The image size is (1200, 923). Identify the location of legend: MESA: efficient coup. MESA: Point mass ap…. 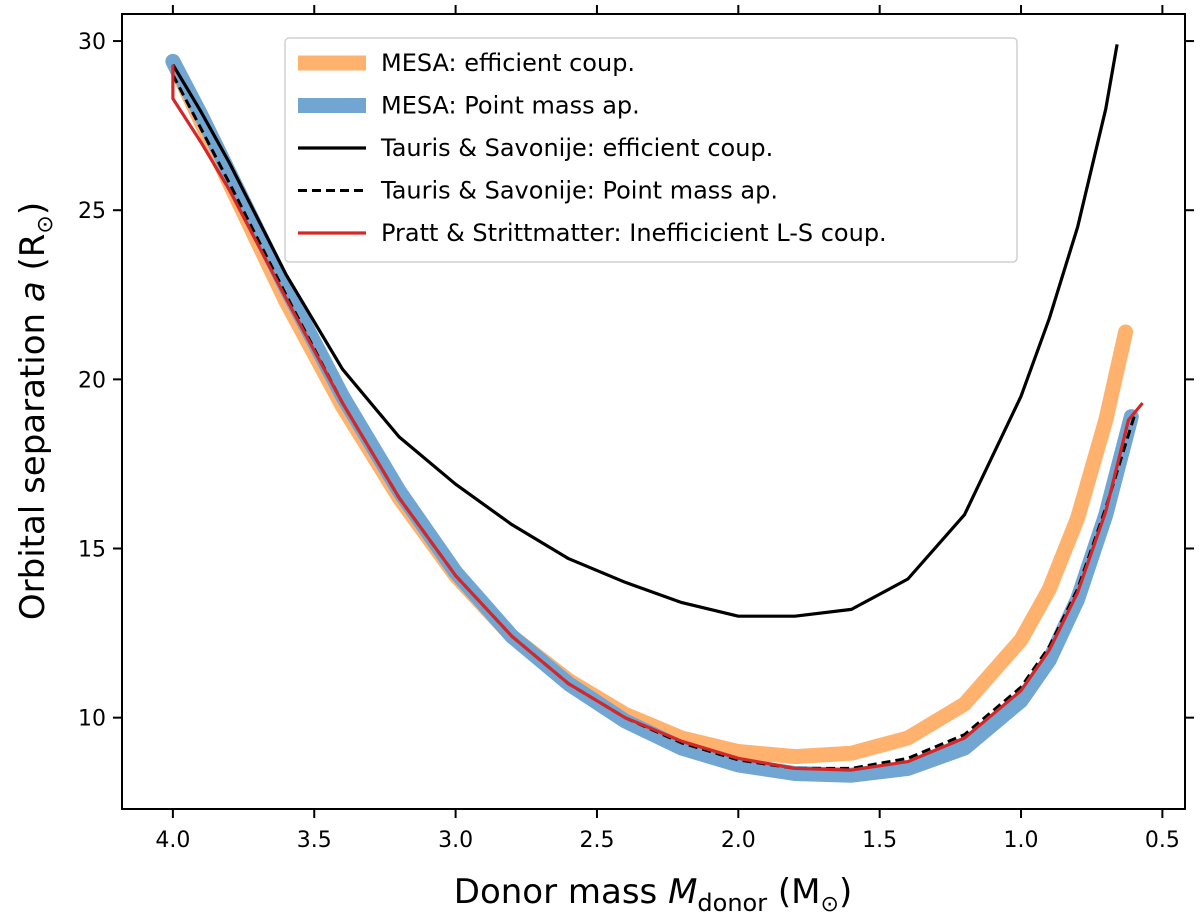
(651, 150).